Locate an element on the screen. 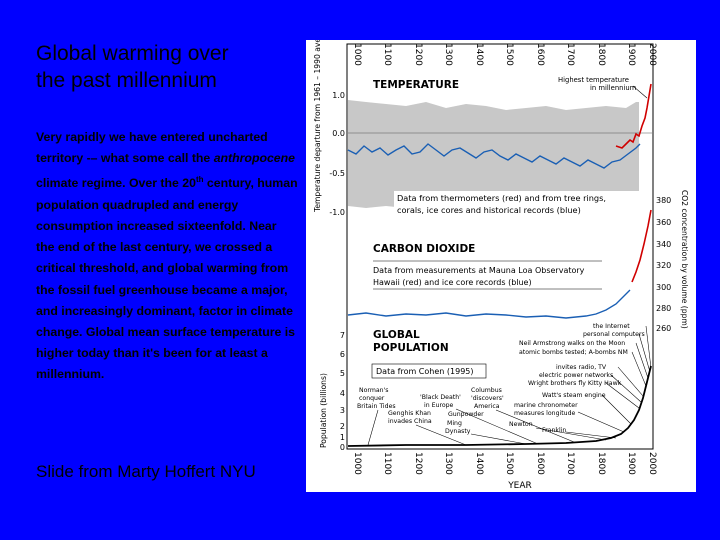 Image resolution: width=720 pixels, height=540 pixels. x-axis-label: YEAR is located at coordinates (519, 486).